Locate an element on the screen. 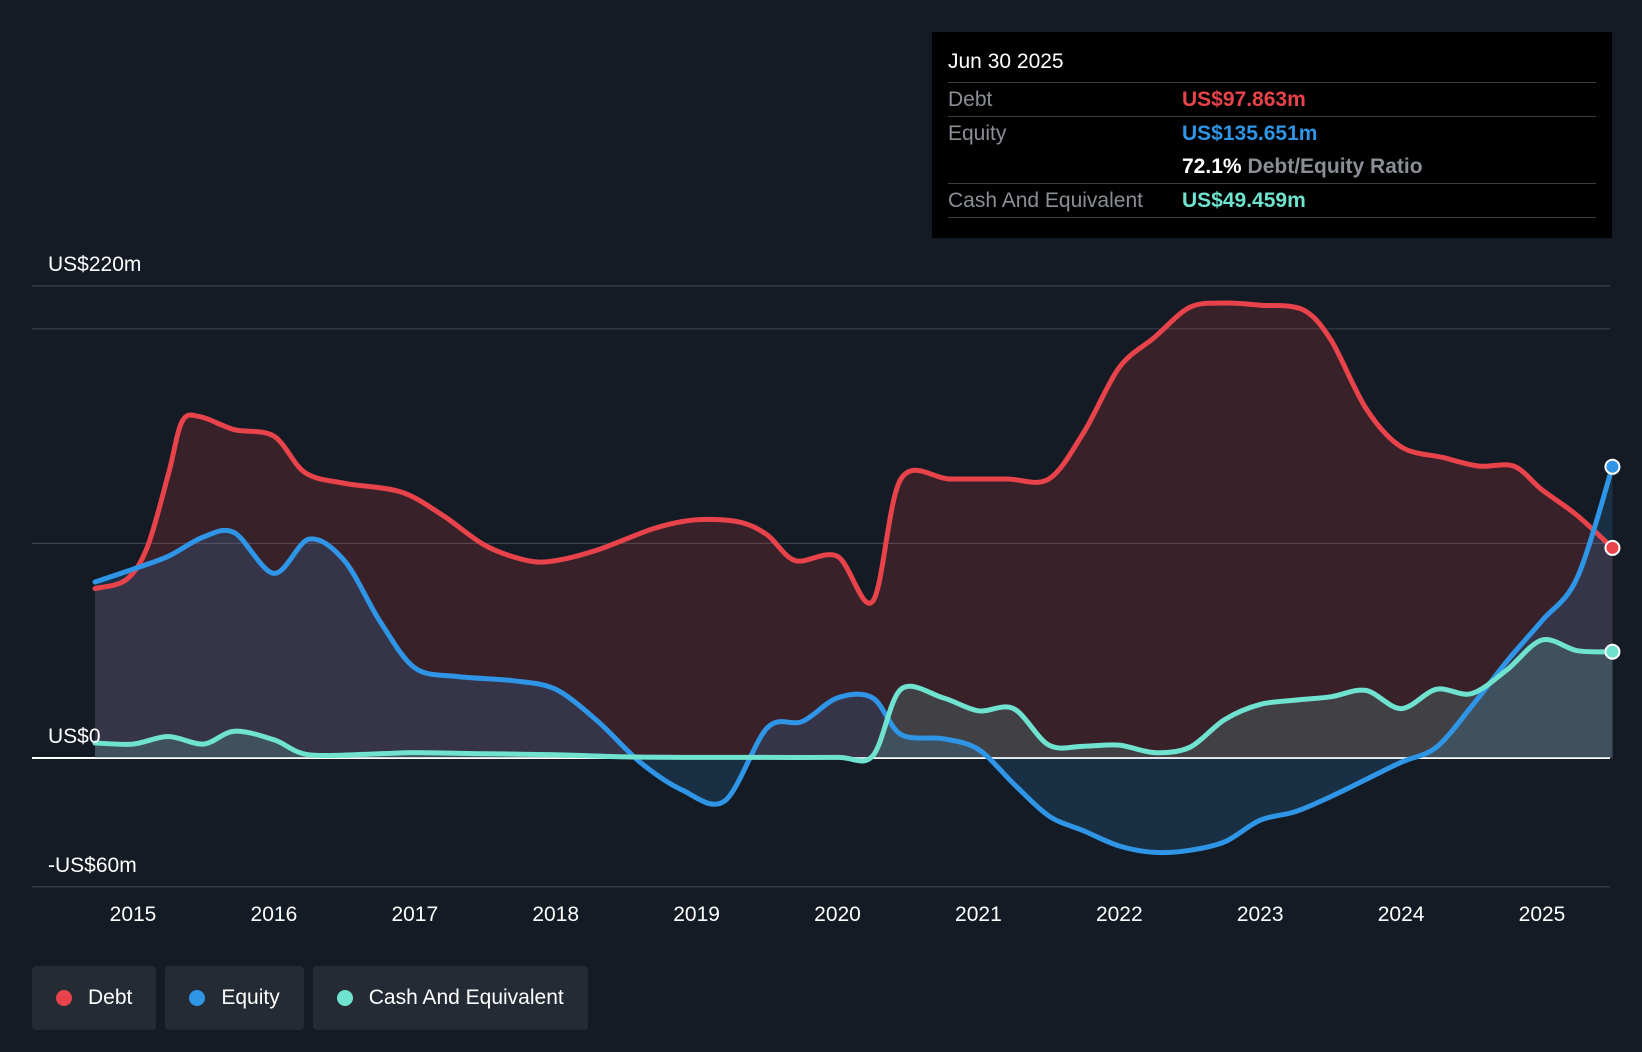 The image size is (1642, 1052). y-label--60: -US$60m is located at coordinates (92, 865).